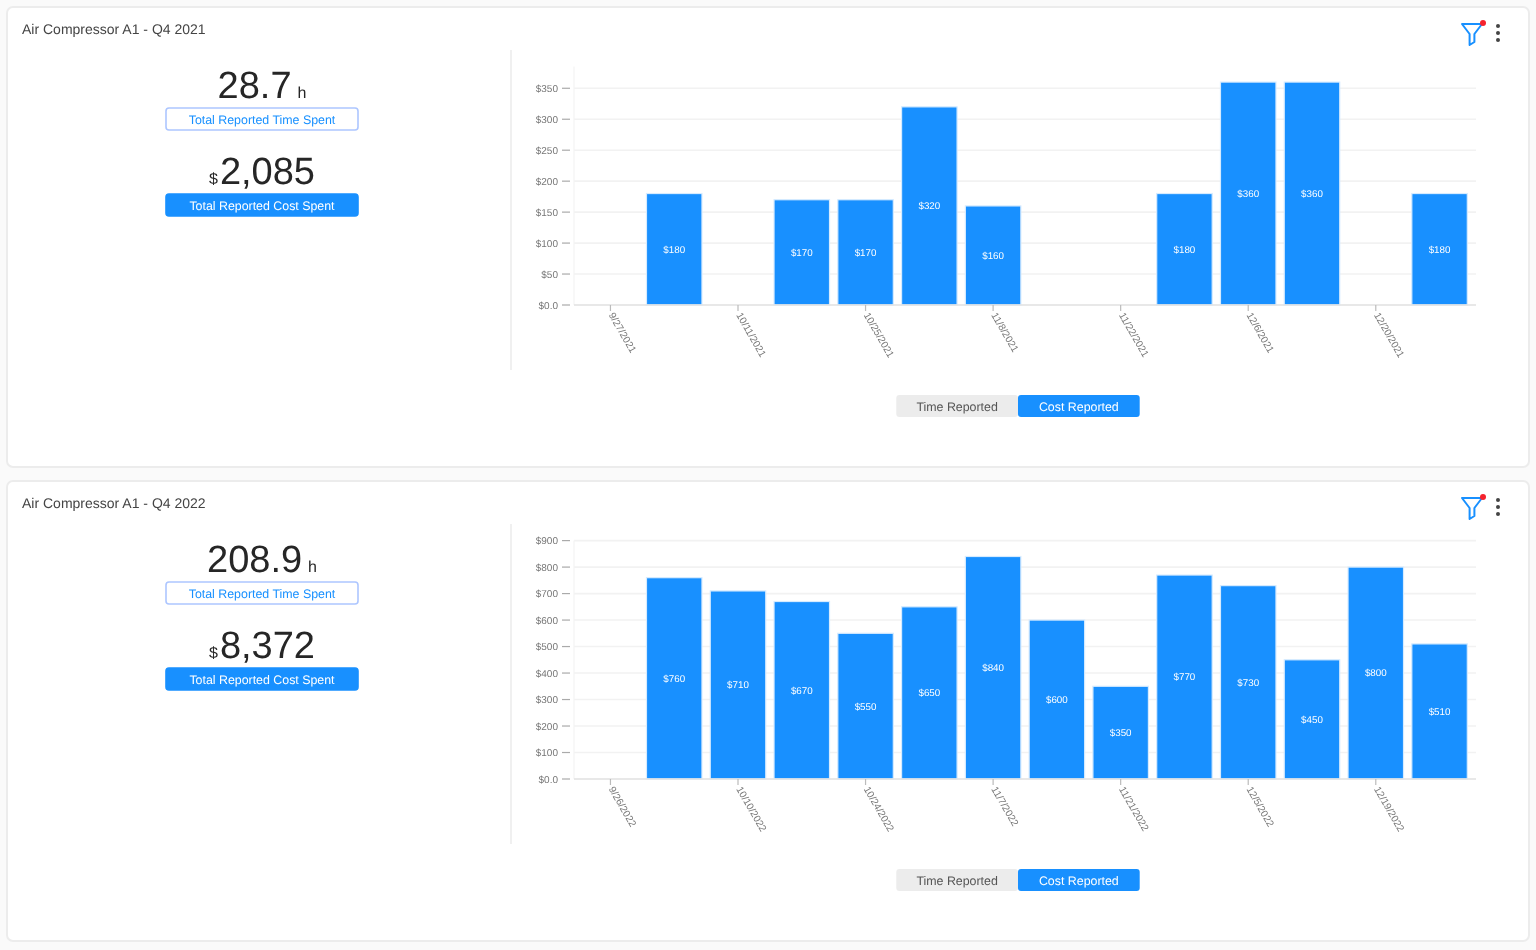 This screenshot has width=1536, height=950. What do you see at coordinates (267, 173) in the screenshot?
I see `text: 2,085` at bounding box center [267, 173].